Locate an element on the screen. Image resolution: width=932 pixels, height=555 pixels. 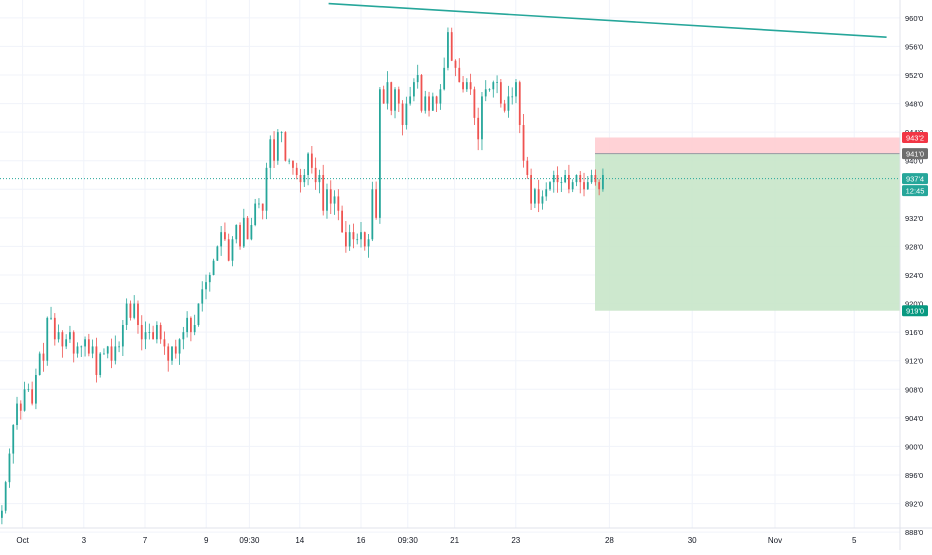
time-tick-label: 7 is located at coordinates (145, 540).